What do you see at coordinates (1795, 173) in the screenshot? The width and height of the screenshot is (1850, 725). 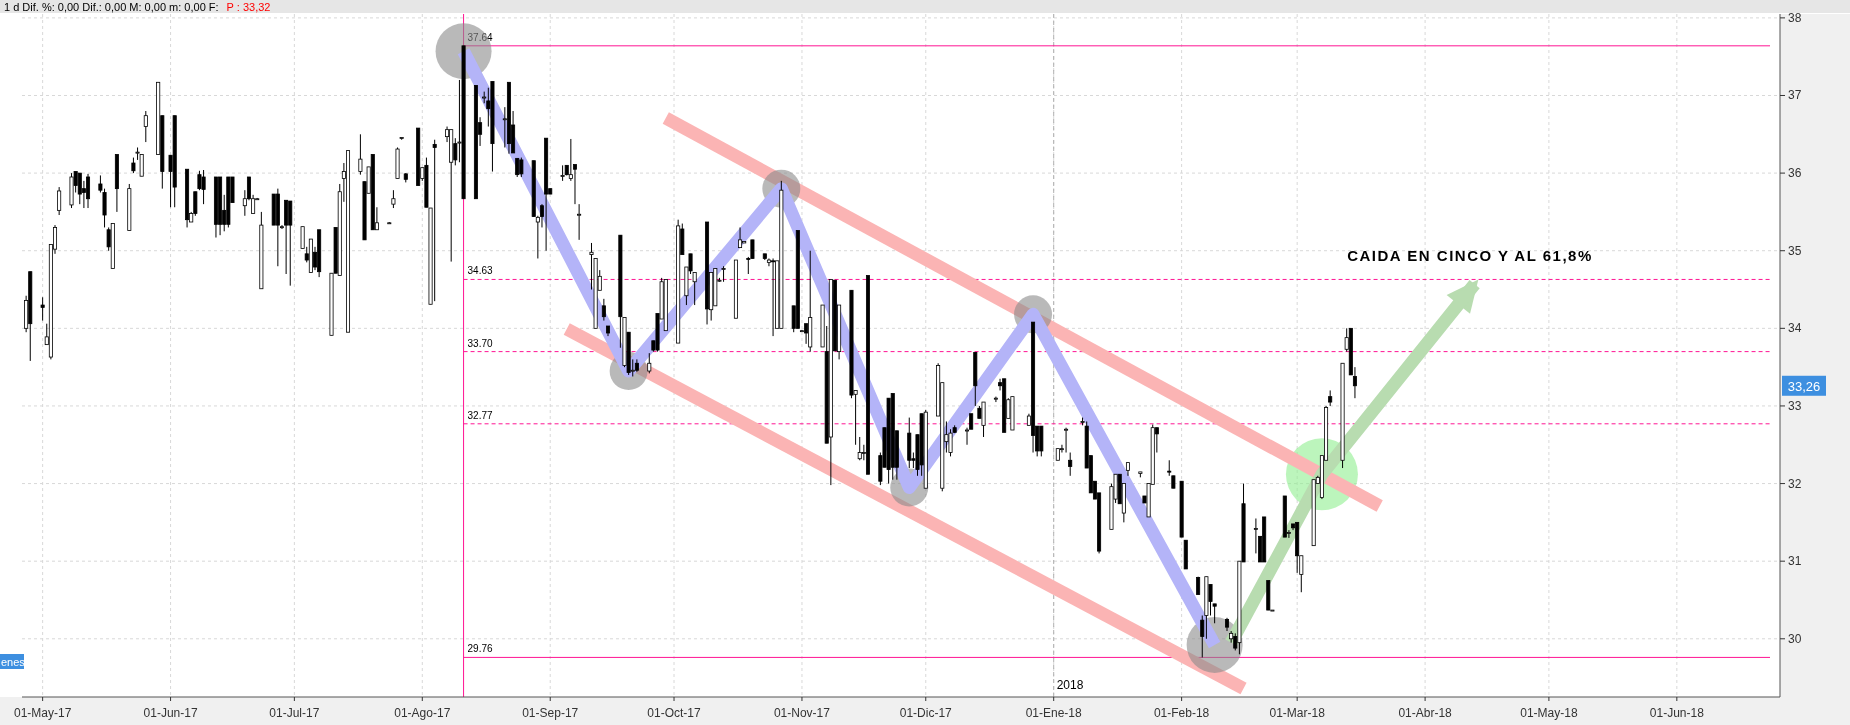 I see `y-tick-label: 36` at bounding box center [1795, 173].